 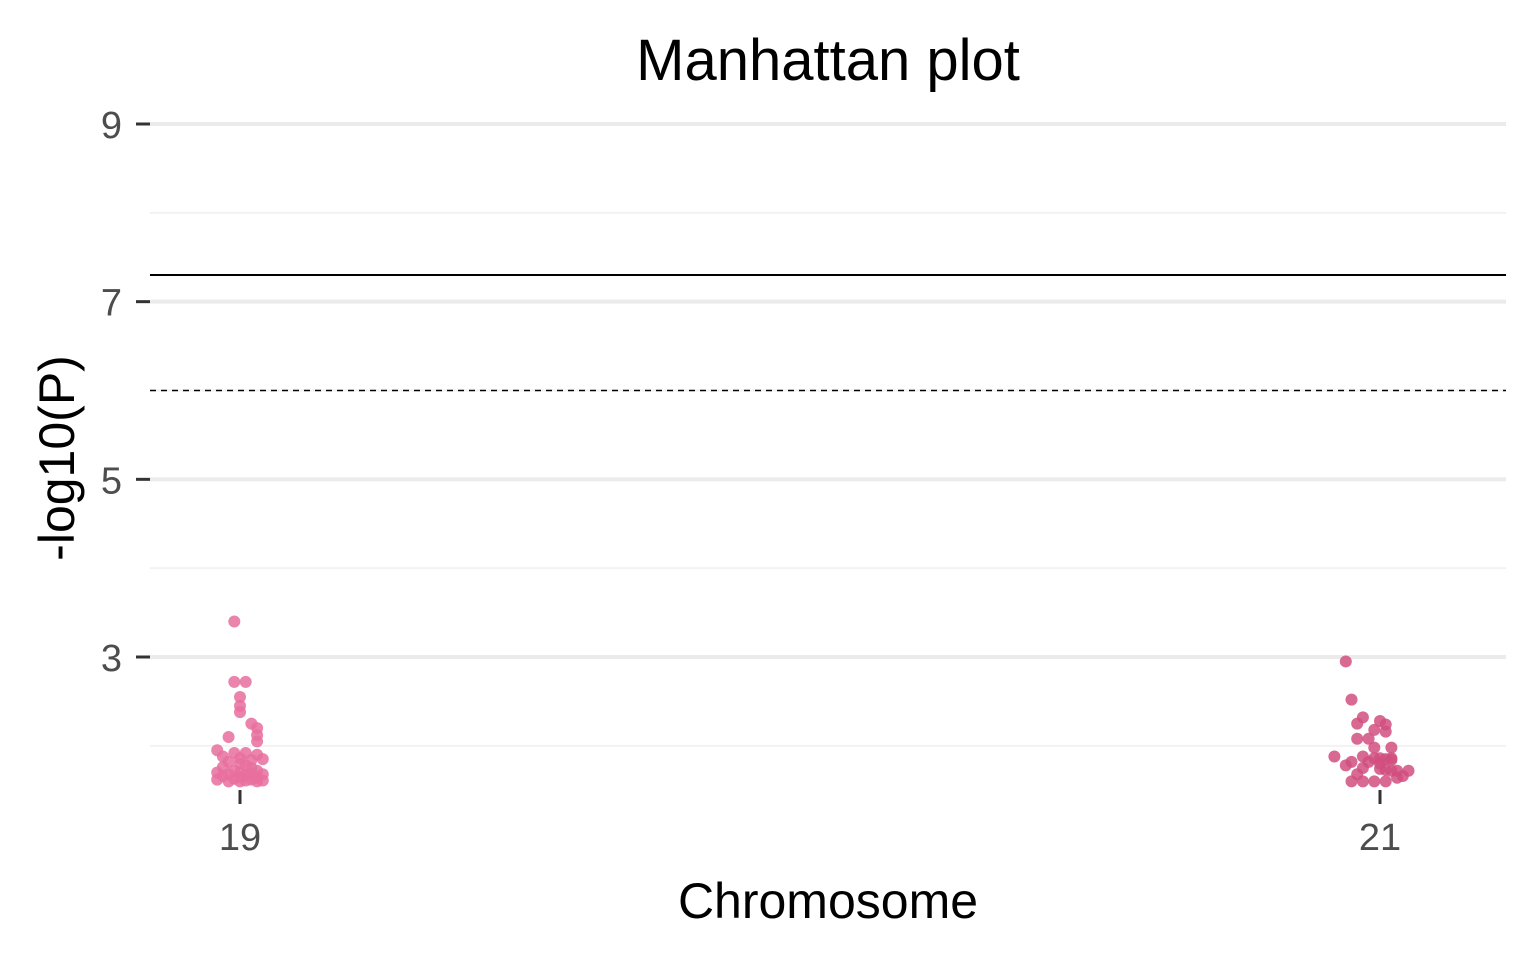 What do you see at coordinates (1380, 838) in the screenshot?
I see `x-tick-label: 21` at bounding box center [1380, 838].